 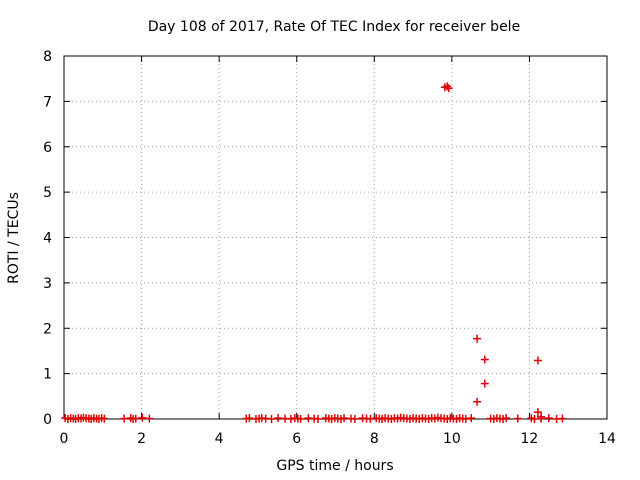 What do you see at coordinates (530, 439) in the screenshot?
I see `x-tick-label: 12` at bounding box center [530, 439].